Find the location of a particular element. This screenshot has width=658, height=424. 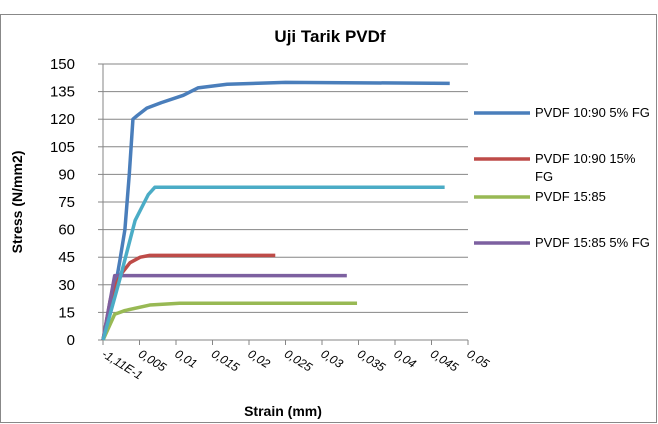

legend-label: PVDF 10:90 5% FG is located at coordinates (592, 112).